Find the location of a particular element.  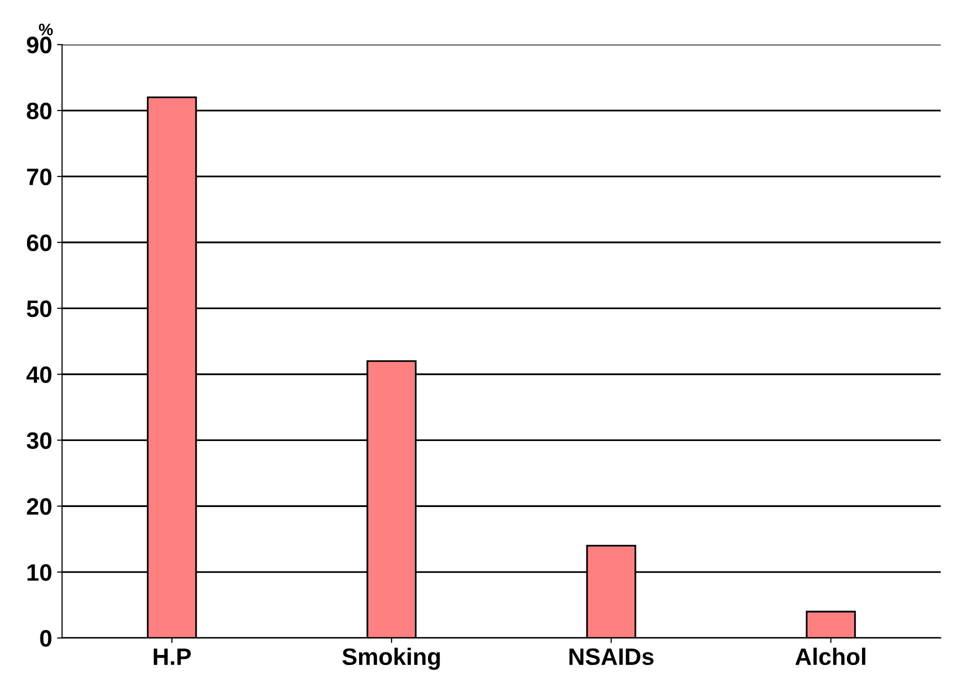

y-tick-label: 70 is located at coordinates (39, 177).